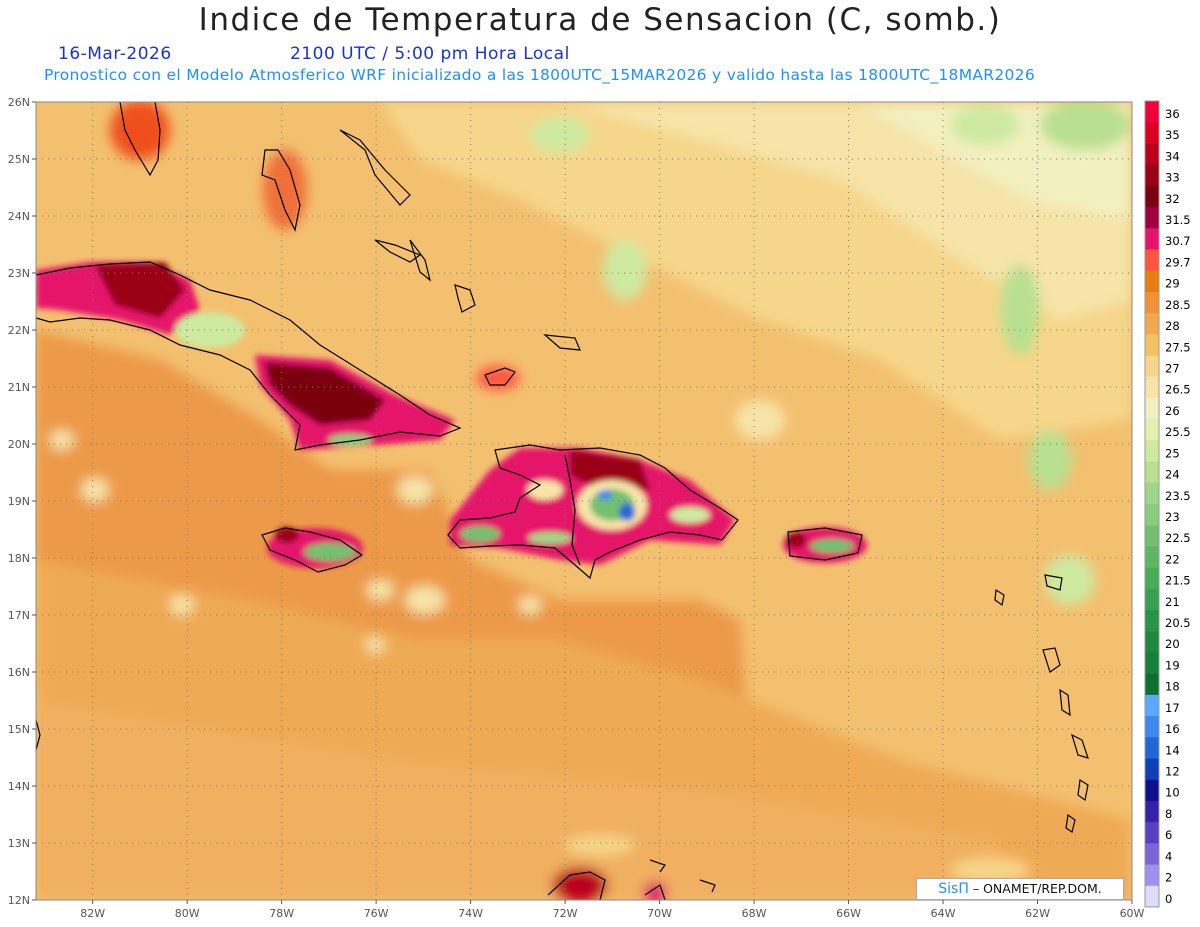 Image resolution: width=1200 pixels, height=927 pixels. I want to click on puerto-rico-coast, so click(825, 544).